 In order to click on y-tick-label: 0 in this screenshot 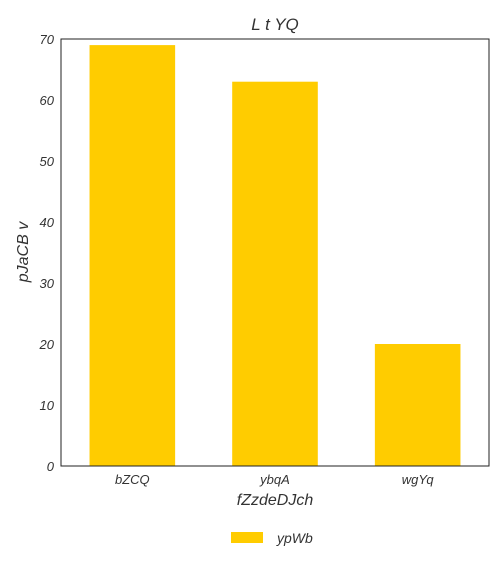, I will do `click(51, 466)`.